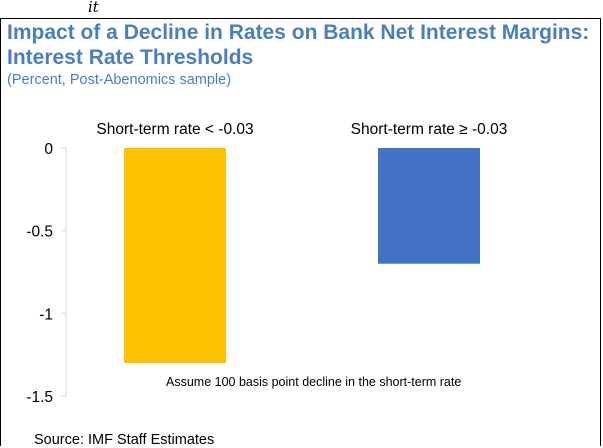 Image resolution: width=603 pixels, height=448 pixels. Describe the element at coordinates (39, 397) in the screenshot. I see `y-tick-label: -1.5` at that location.